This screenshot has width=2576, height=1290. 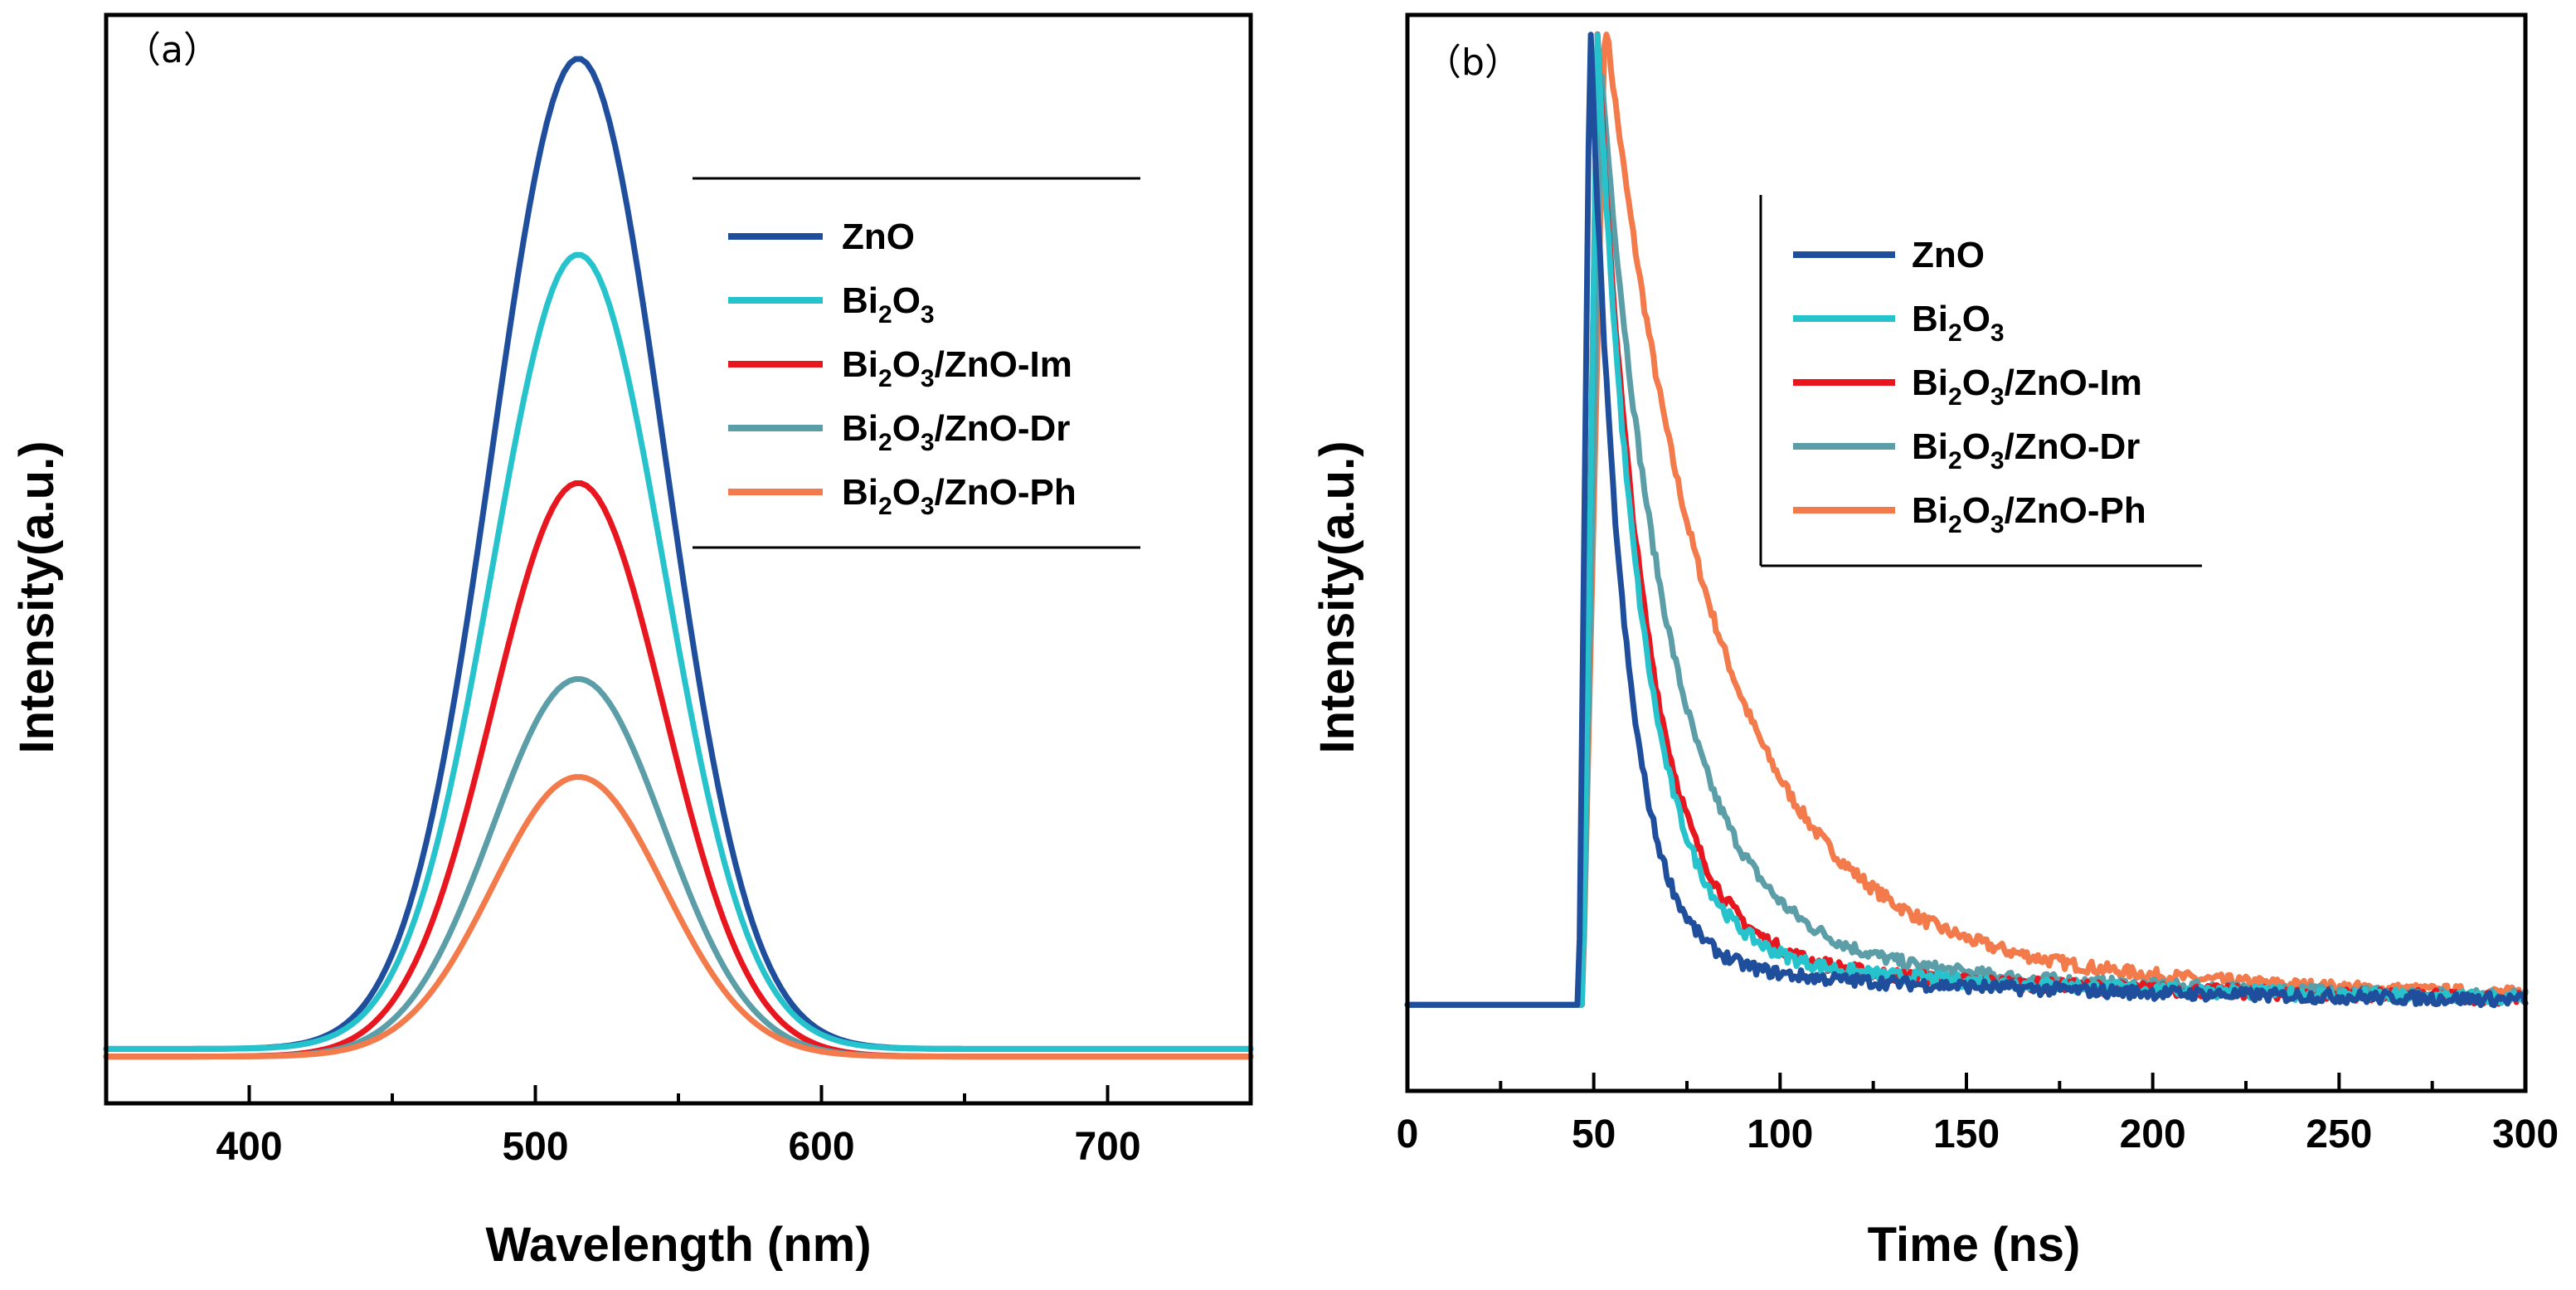 What do you see at coordinates (821, 1147) in the screenshot?
I see `panel-a-tick-label-2: 600` at bounding box center [821, 1147].